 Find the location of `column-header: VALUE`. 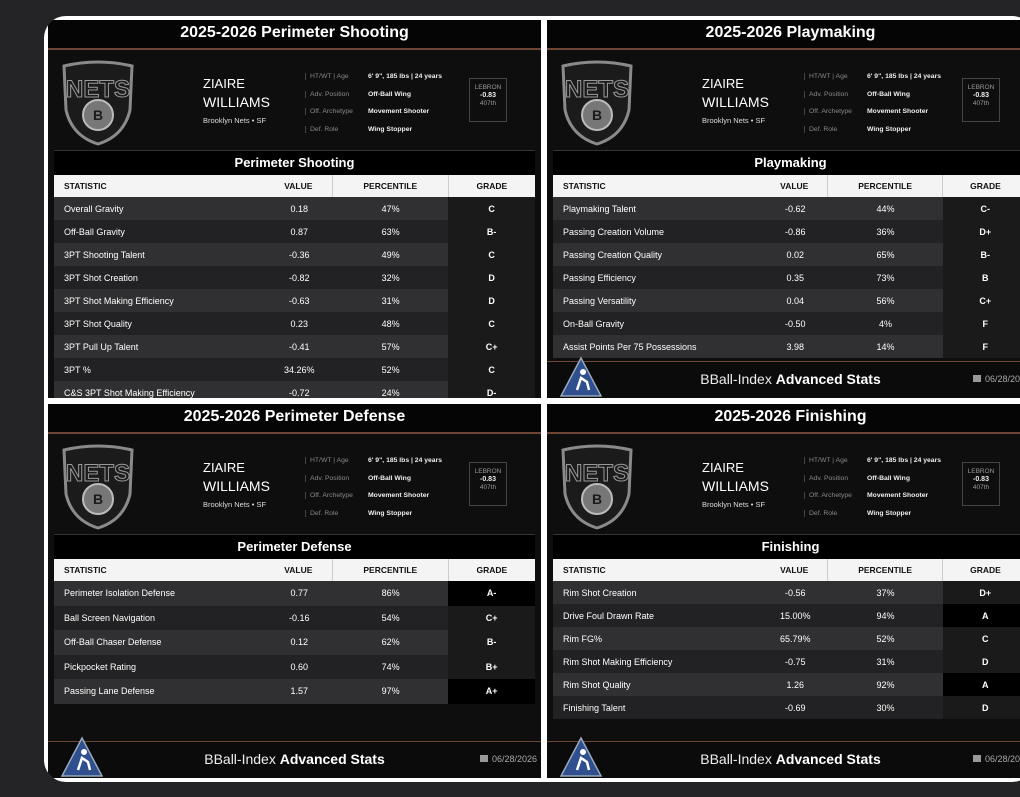

column-header: VALUE is located at coordinates (794, 186).